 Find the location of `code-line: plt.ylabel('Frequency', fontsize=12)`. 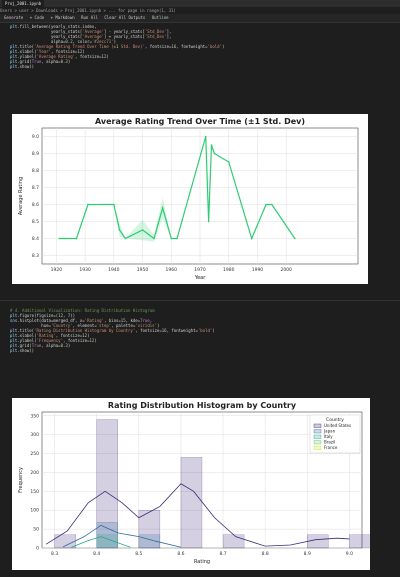

code-line: plt.ylabel('Frequency', fontsize=12) is located at coordinates (53, 340).